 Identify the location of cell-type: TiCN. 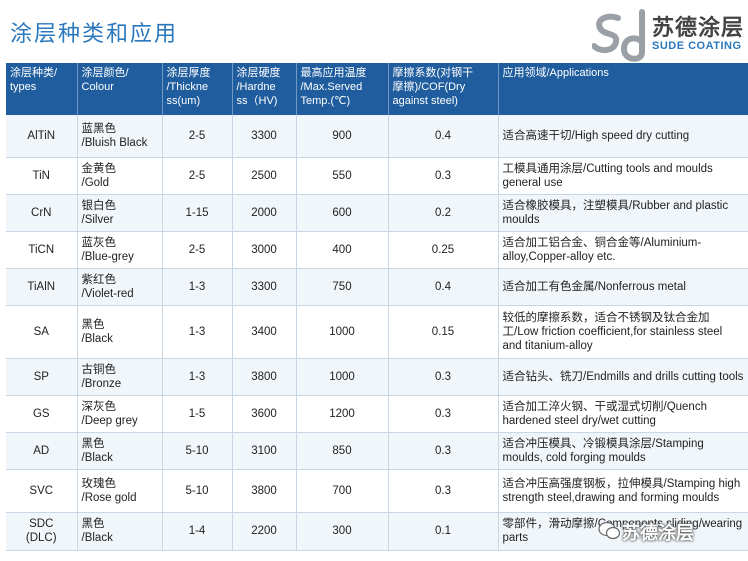
(42, 250).